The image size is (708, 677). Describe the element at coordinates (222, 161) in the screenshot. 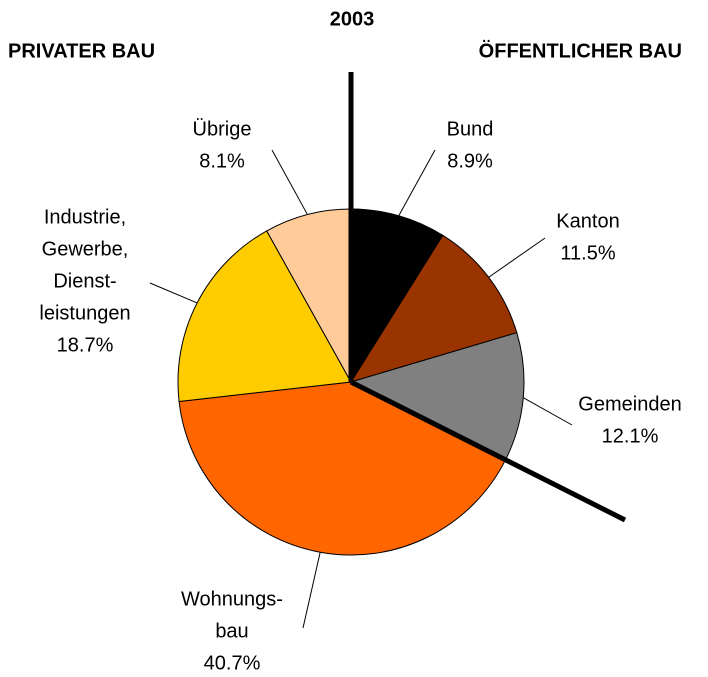

I see `value-label: 8.1%` at that location.